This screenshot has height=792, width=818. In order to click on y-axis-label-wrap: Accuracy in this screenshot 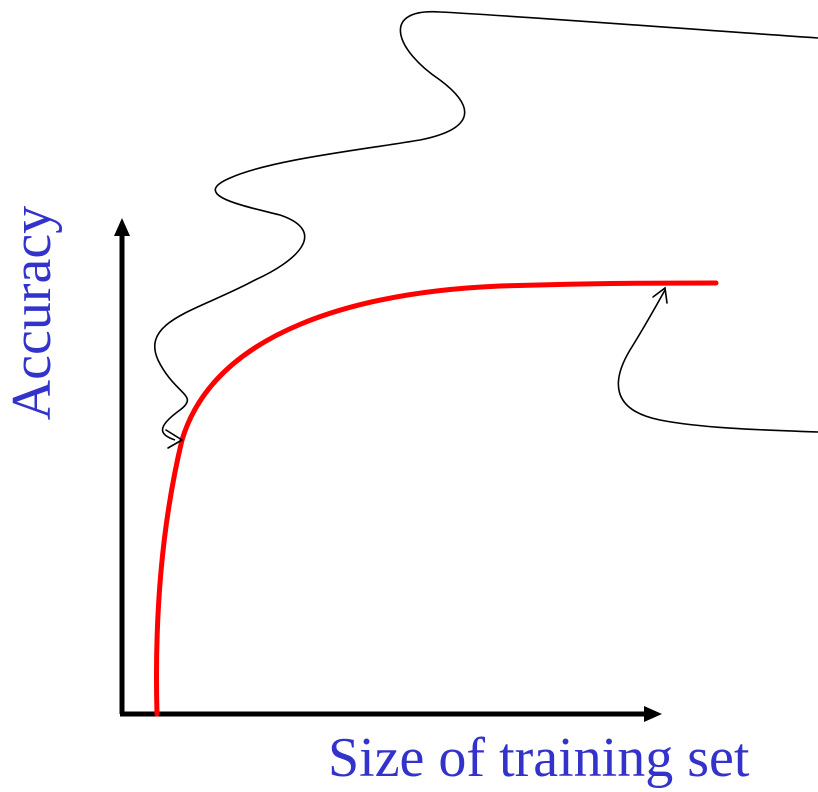, I will do `click(32, 313)`.